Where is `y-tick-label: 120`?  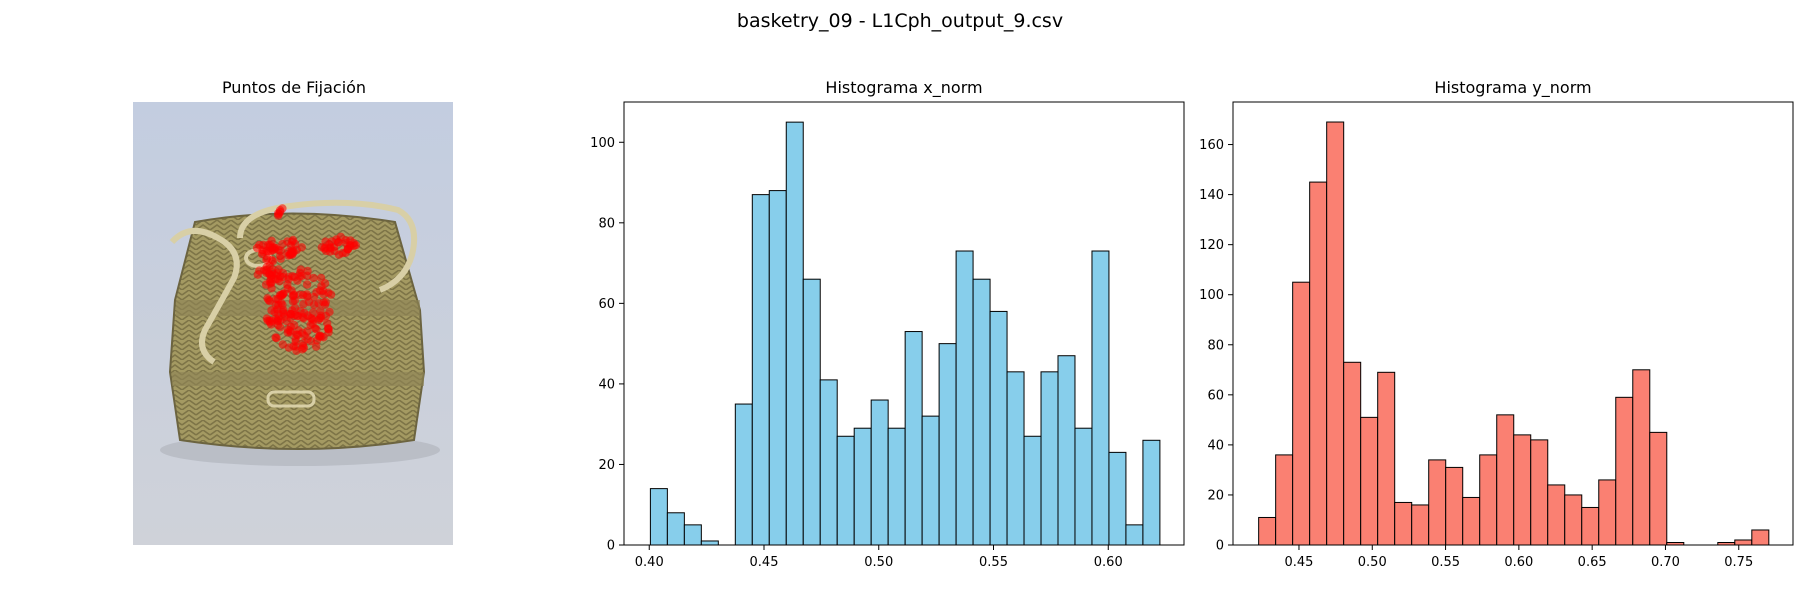
y-tick-label: 120 is located at coordinates (1211, 245).